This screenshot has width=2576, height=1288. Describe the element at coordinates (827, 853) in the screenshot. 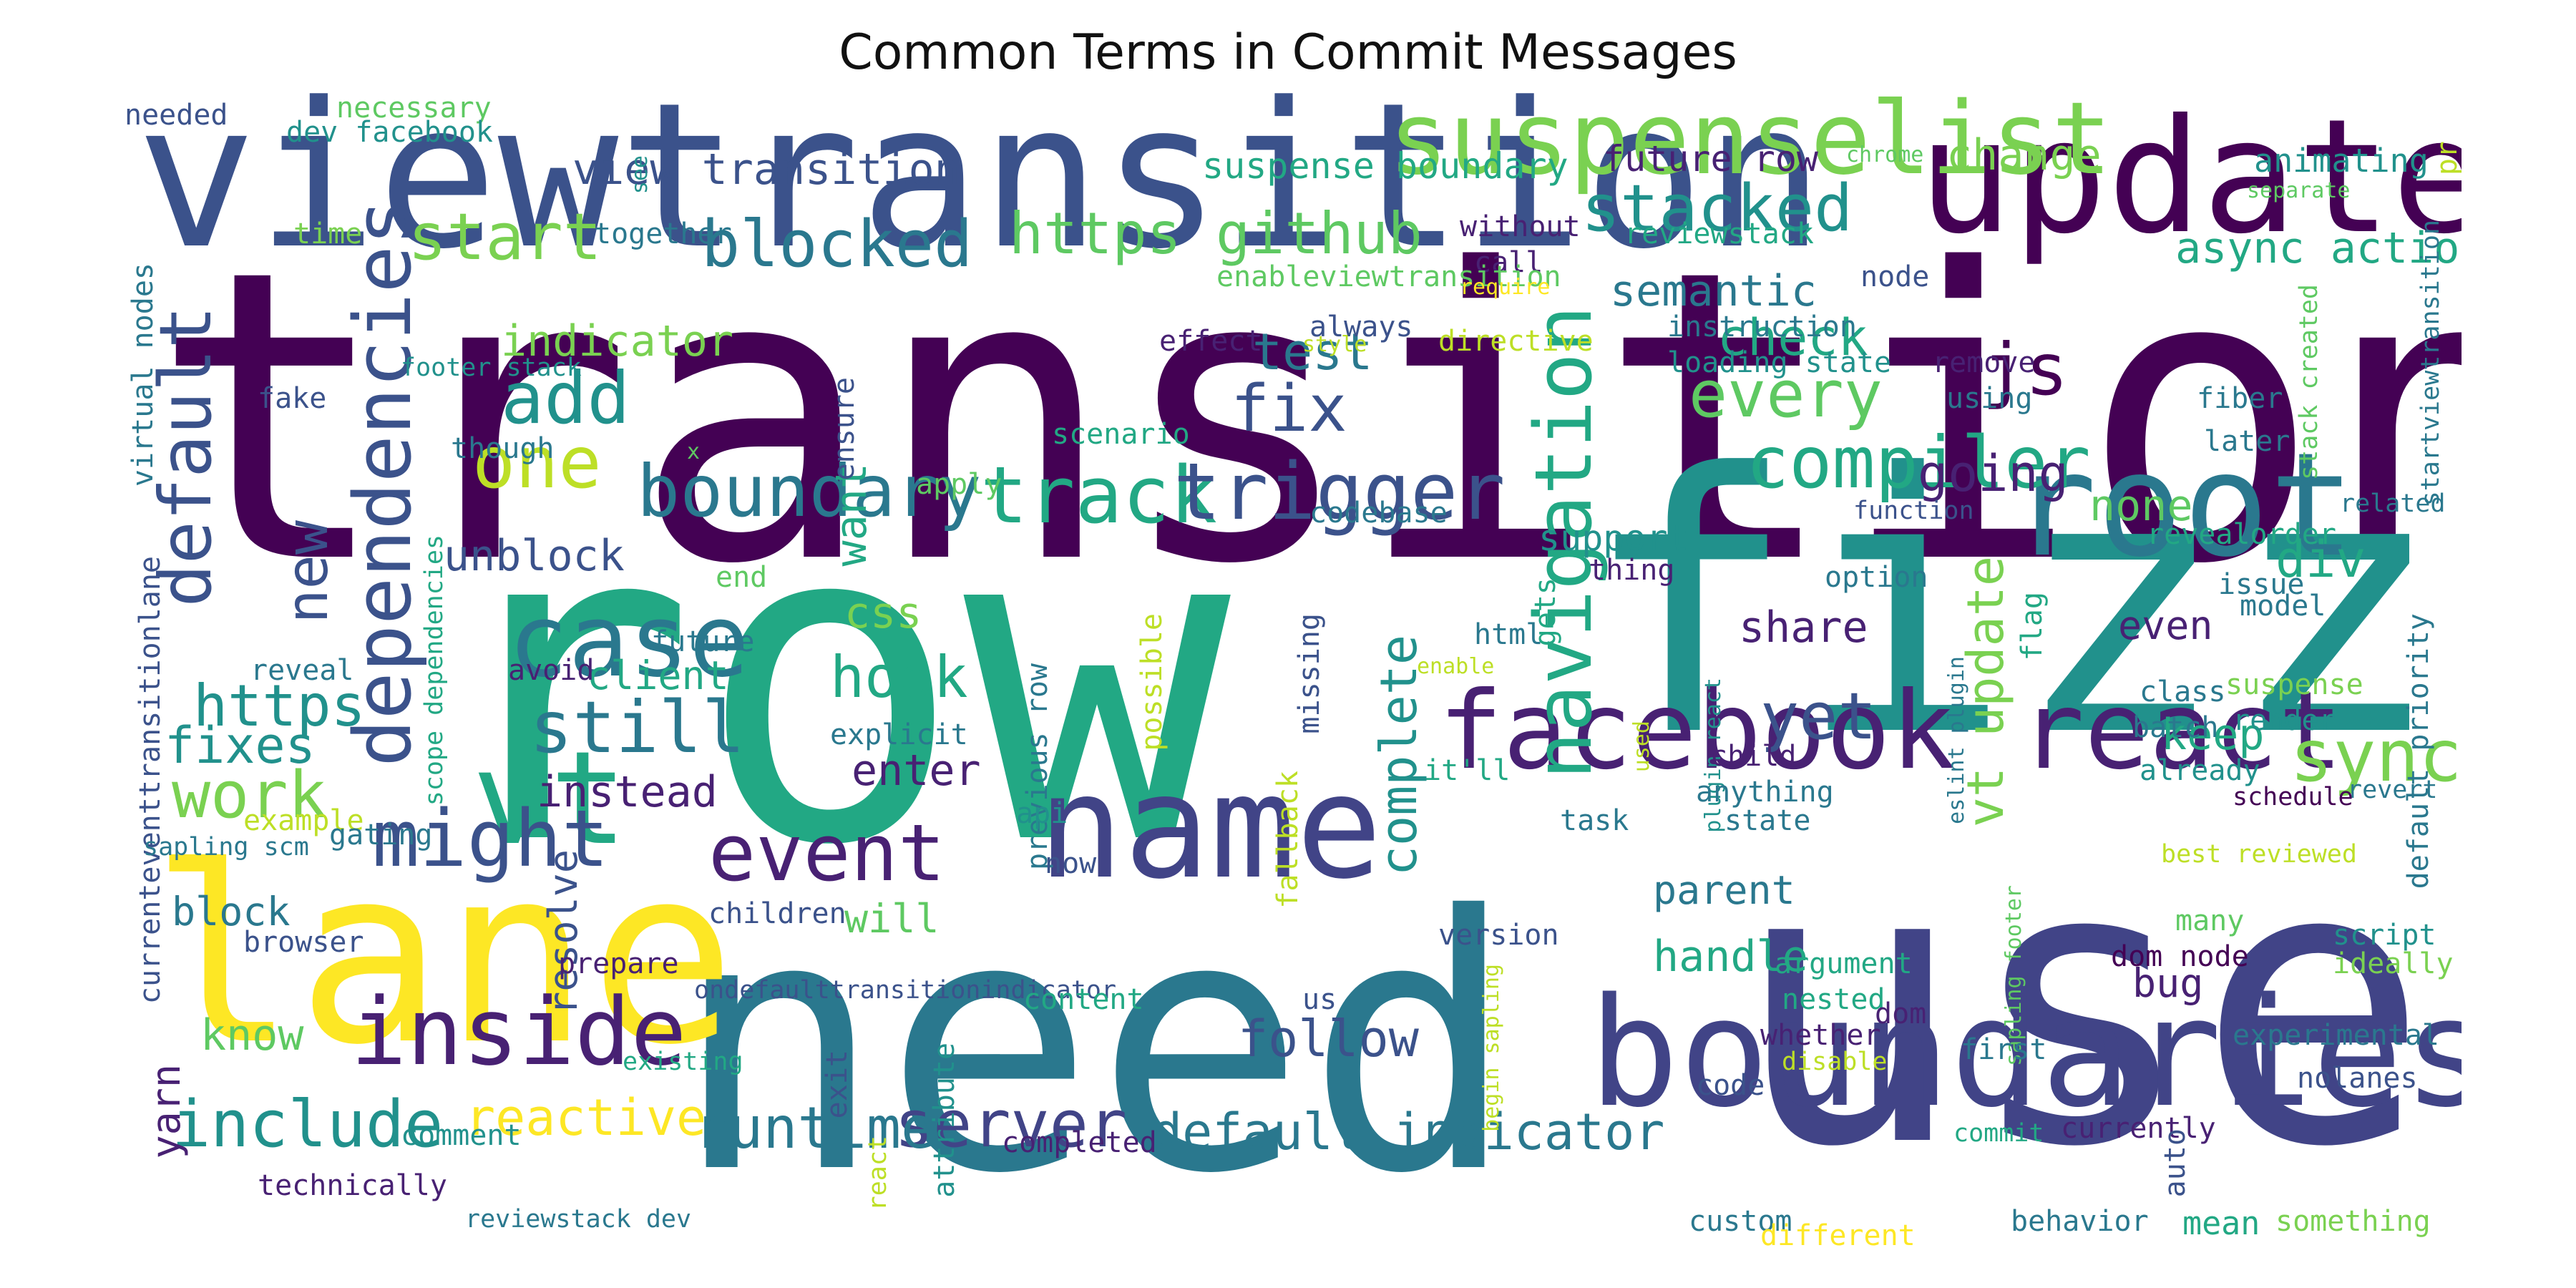

I see `word-event: event` at that location.